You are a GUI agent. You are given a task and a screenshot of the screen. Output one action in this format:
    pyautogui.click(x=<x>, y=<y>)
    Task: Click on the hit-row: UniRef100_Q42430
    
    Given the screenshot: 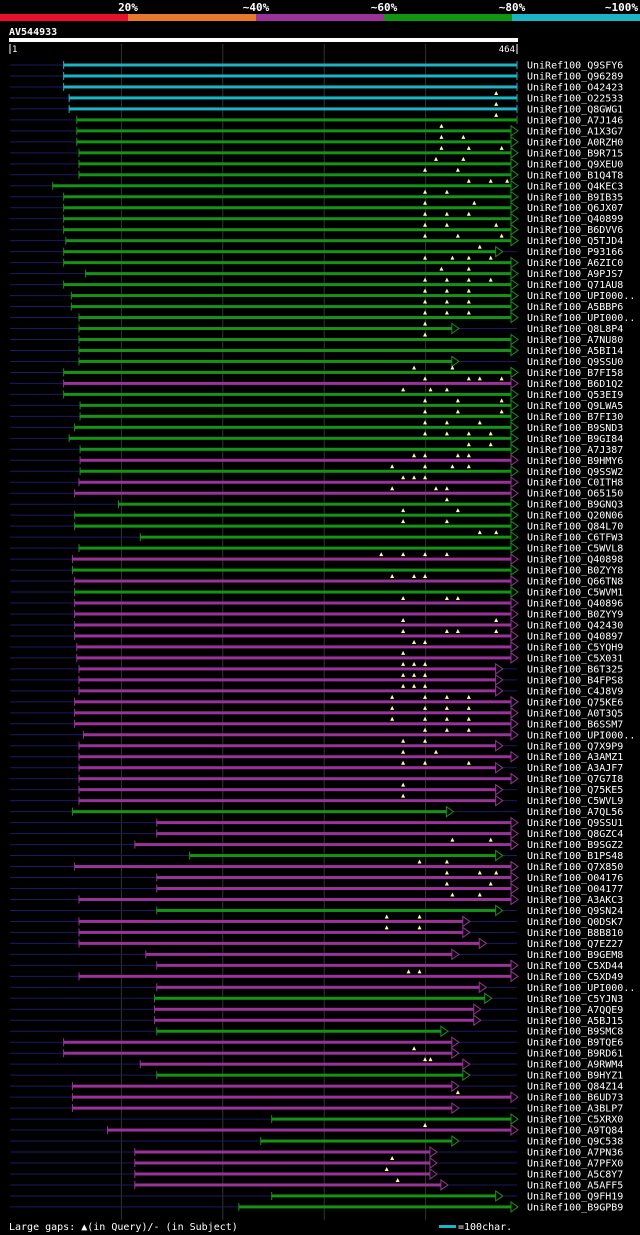 What is the action you would take?
    pyautogui.click(x=316, y=624)
    